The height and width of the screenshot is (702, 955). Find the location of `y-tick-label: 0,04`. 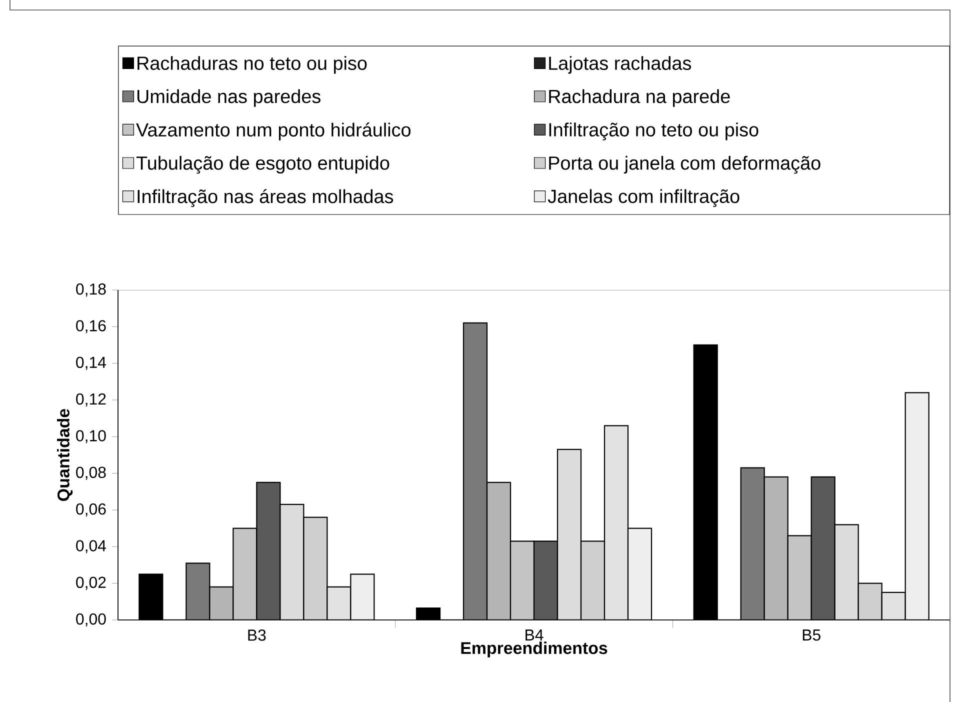

y-tick-label: 0,04 is located at coordinates (91, 547).